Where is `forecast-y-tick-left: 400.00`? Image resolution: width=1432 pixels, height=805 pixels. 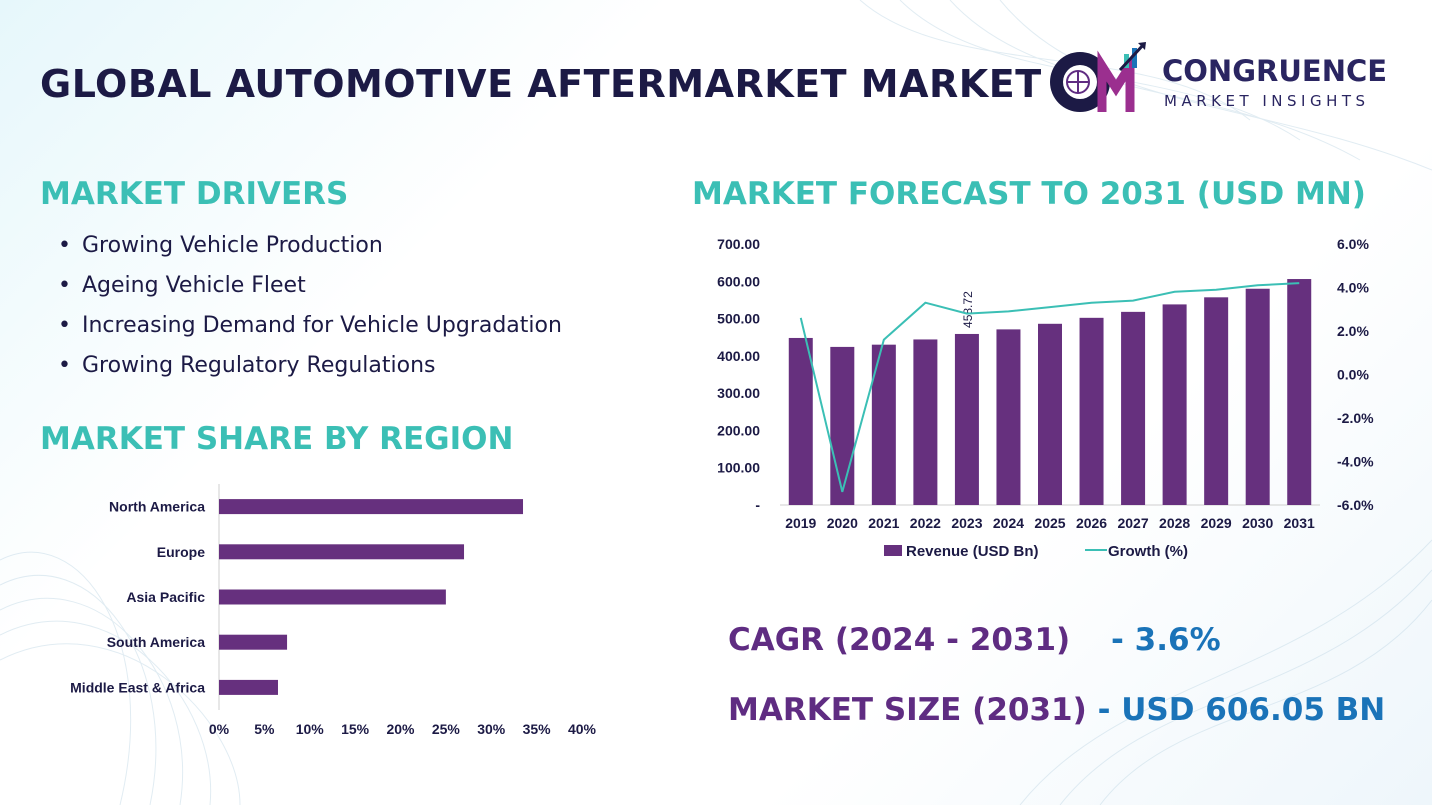 forecast-y-tick-left: 400.00 is located at coordinates (738, 356).